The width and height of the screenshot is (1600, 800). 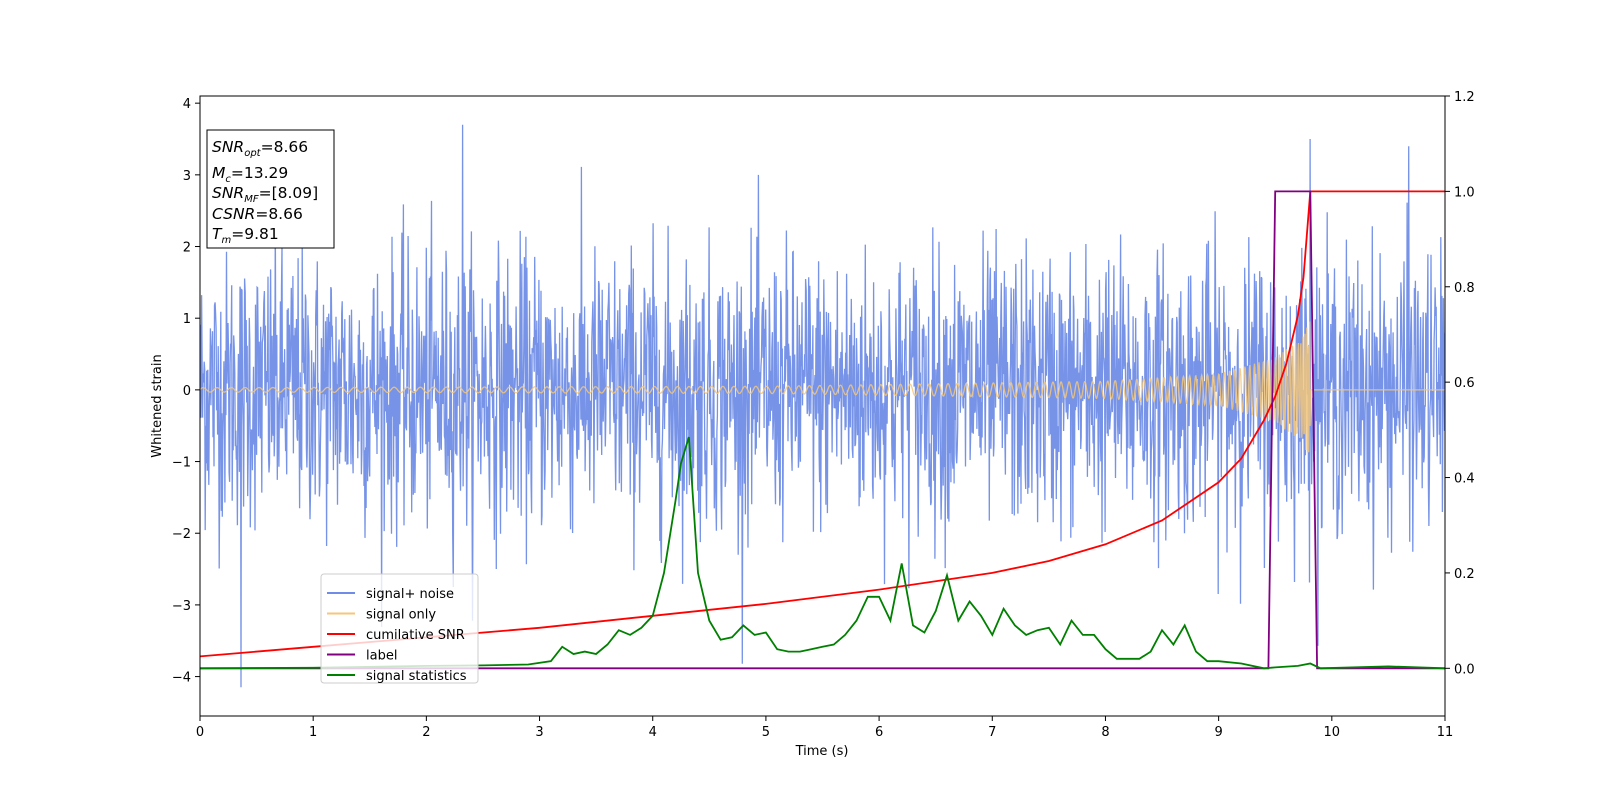 I want to click on x-tick-label: 3, so click(x=539, y=732).